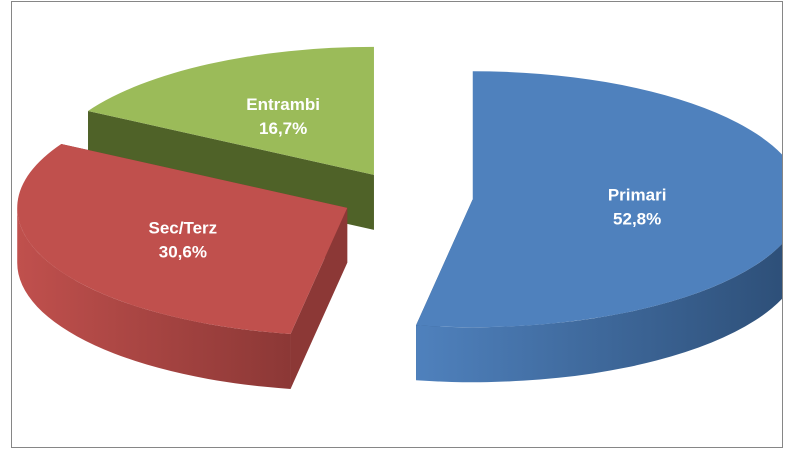 The width and height of the screenshot is (796, 452). I want to click on slice-value-primari: 52,8%, so click(637, 219).